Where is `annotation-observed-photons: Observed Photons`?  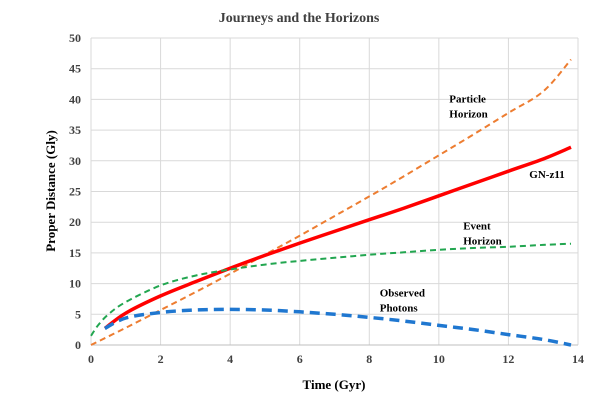 annotation-observed-photons: Observed Photons is located at coordinates (402, 300).